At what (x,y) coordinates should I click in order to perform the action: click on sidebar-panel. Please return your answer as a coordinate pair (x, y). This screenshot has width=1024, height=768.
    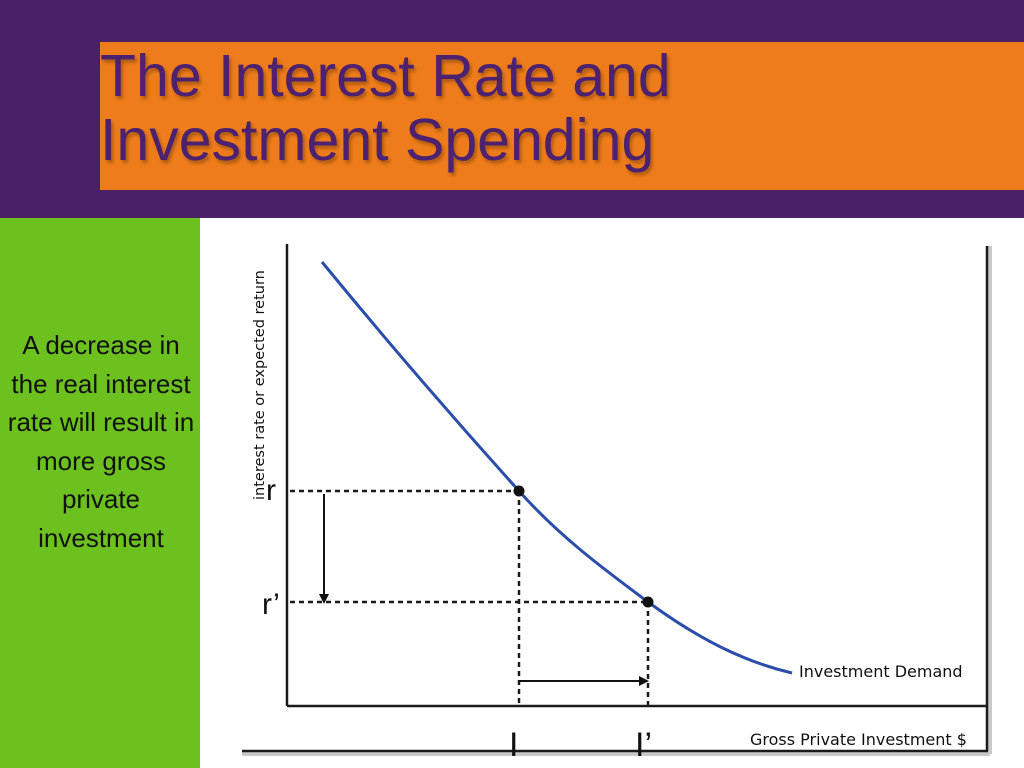
    Looking at the image, I should click on (100, 493).